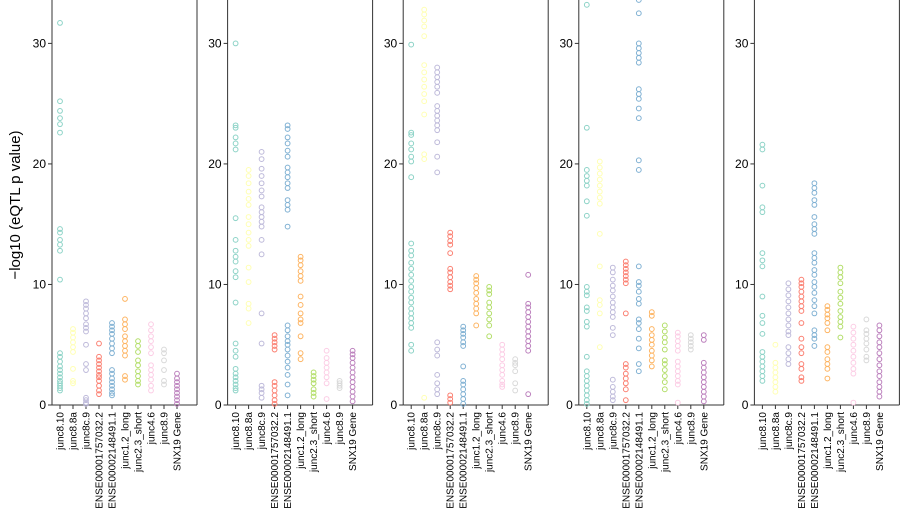 The height and width of the screenshot is (517, 918). What do you see at coordinates (353, 441) in the screenshot?
I see `x-tick-label: SNX19 Gene` at bounding box center [353, 441].